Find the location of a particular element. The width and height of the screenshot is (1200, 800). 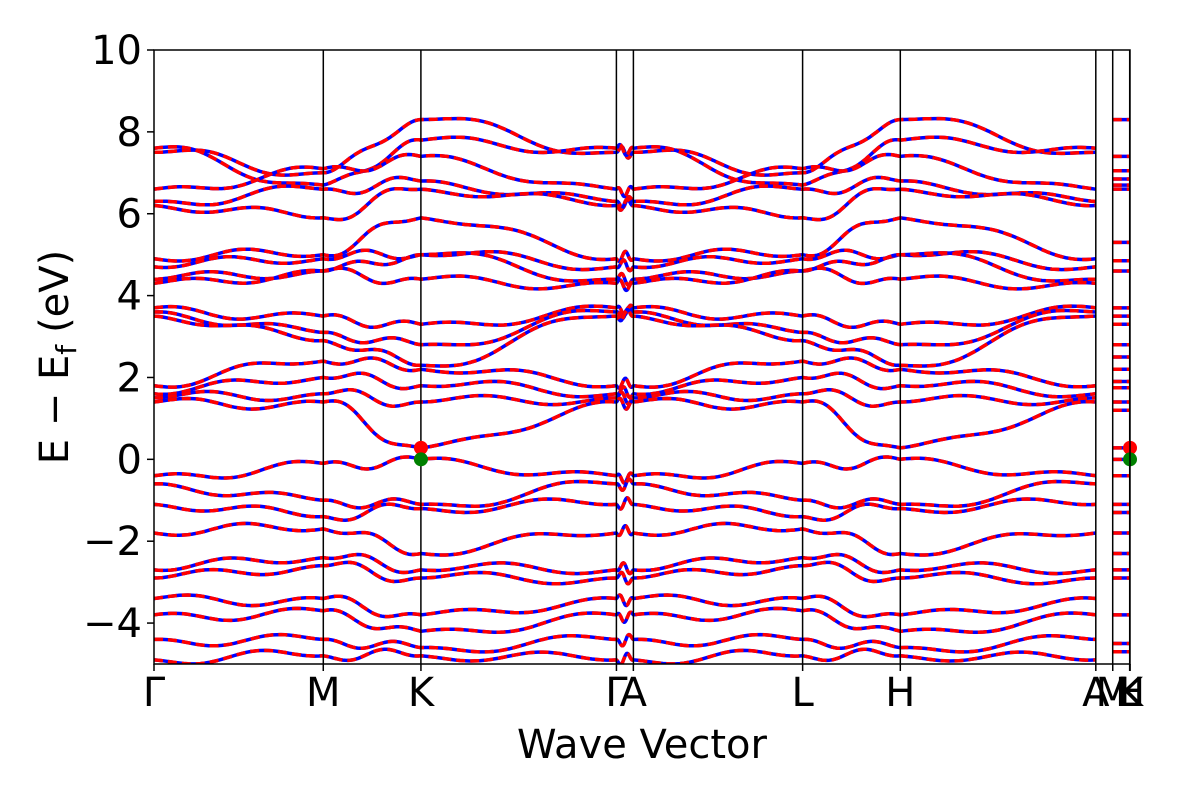

x-tick-label-3: Γ is located at coordinates (616, 693).